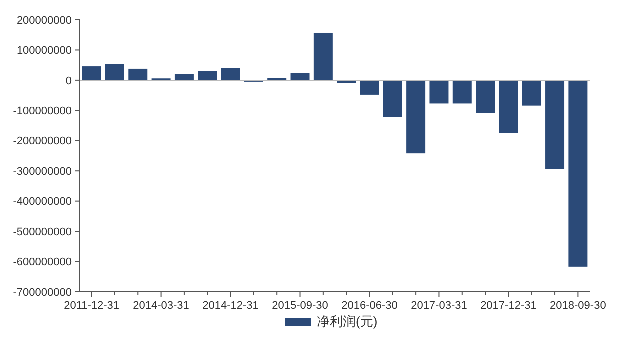 The image size is (624, 347). I want to click on y-tick-label: -400000000, so click(42, 202).